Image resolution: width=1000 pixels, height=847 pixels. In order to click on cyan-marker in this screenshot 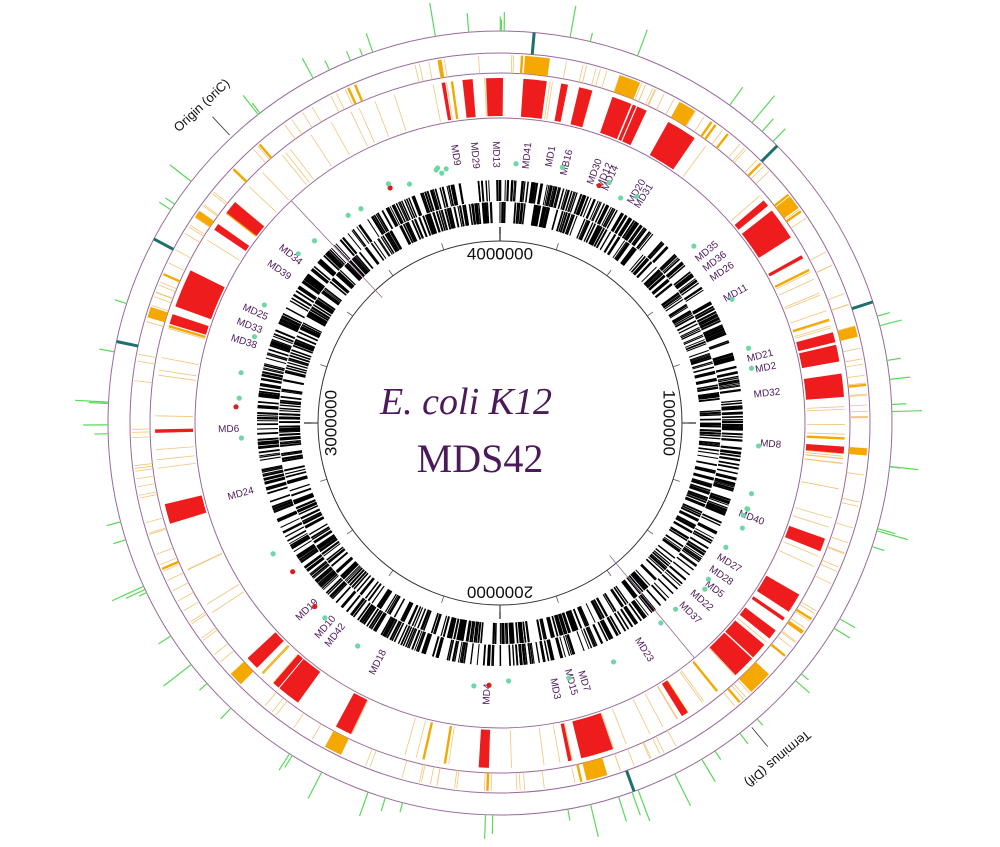, I will do `click(758, 446)`.